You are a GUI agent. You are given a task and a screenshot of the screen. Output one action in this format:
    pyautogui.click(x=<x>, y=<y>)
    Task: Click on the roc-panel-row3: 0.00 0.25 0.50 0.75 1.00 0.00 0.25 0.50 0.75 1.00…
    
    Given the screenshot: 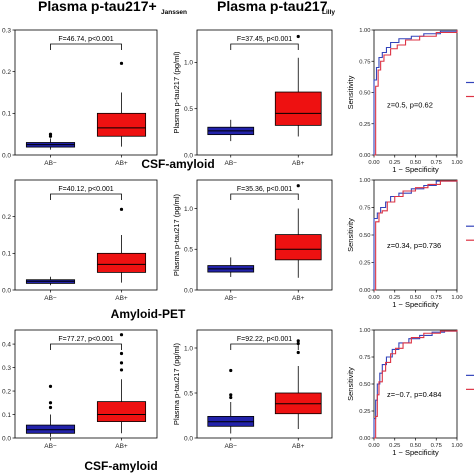 What is the action you would take?
    pyautogui.click(x=410, y=392)
    